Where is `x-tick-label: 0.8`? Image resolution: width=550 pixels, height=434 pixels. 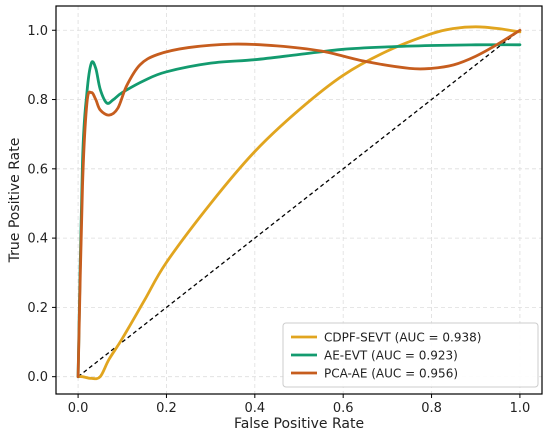
x-tick-label: 0.8 is located at coordinates (431, 408).